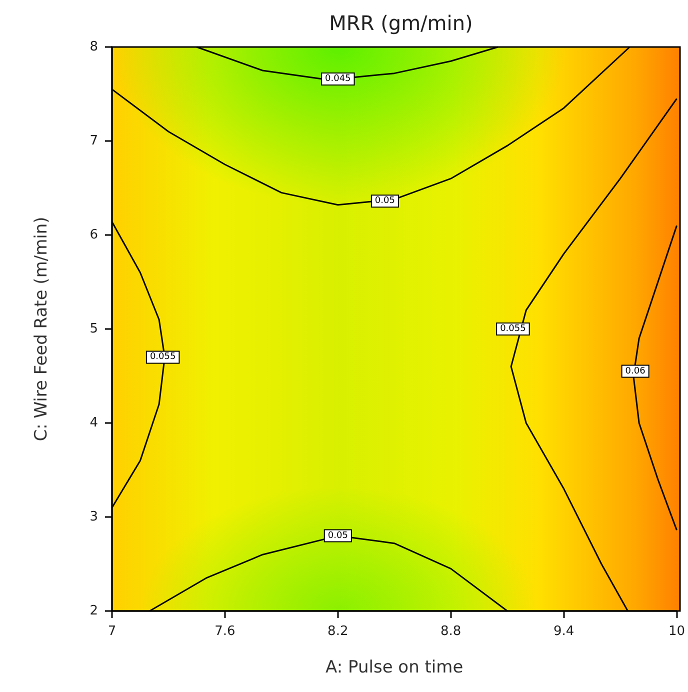 This screenshot has height=692, width=688. What do you see at coordinates (395, 668) in the screenshot?
I see `x-axis-title: A: Pulse on time` at bounding box center [395, 668].